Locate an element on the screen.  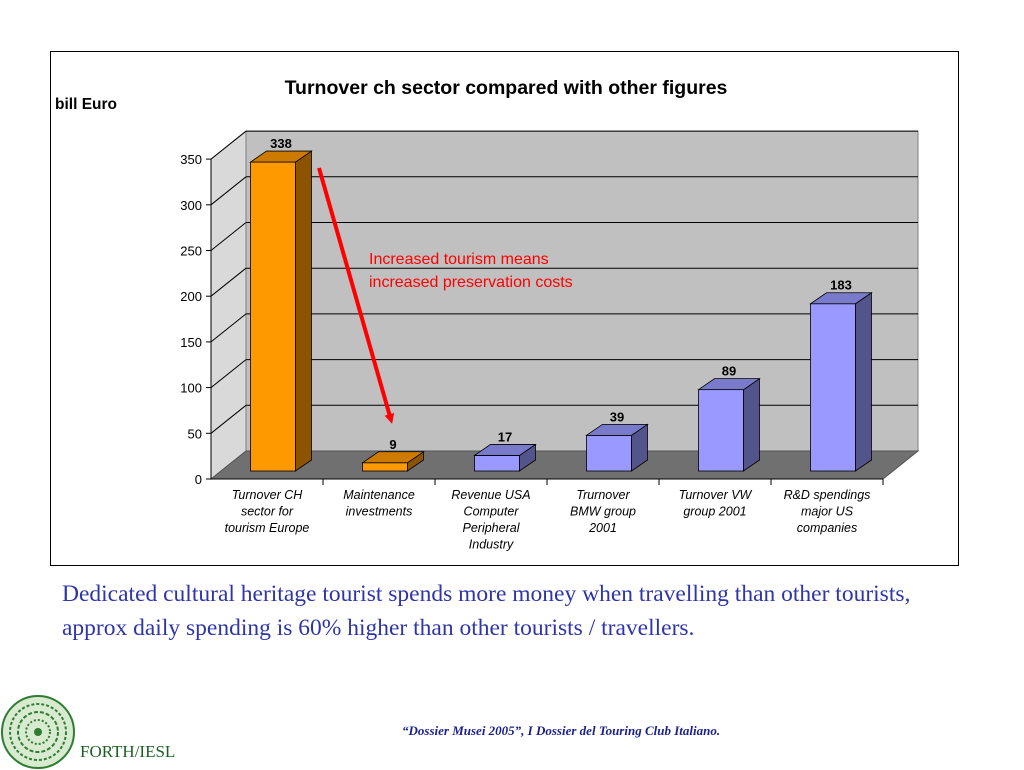
data-label: 89 is located at coordinates (729, 371).